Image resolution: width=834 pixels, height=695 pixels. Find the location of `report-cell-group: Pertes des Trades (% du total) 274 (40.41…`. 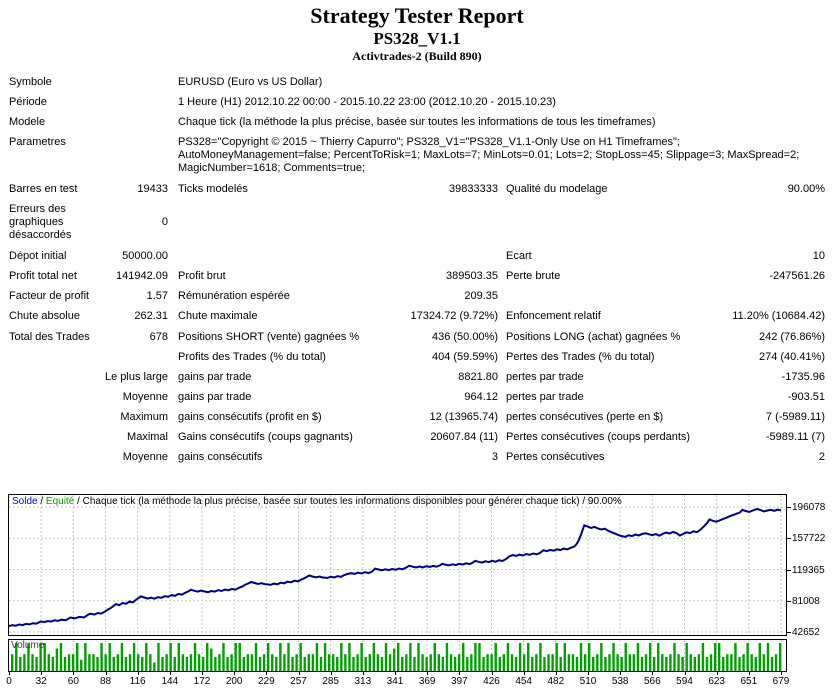

report-cell-group: Pertes des Trades (% du total) 274 (40.41… is located at coordinates (665, 357).